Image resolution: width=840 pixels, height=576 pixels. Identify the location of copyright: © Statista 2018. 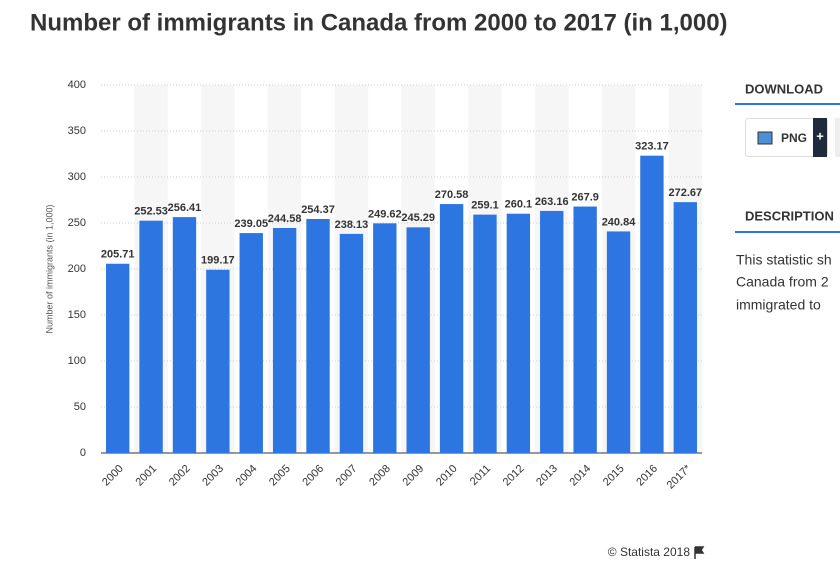
(649, 552).